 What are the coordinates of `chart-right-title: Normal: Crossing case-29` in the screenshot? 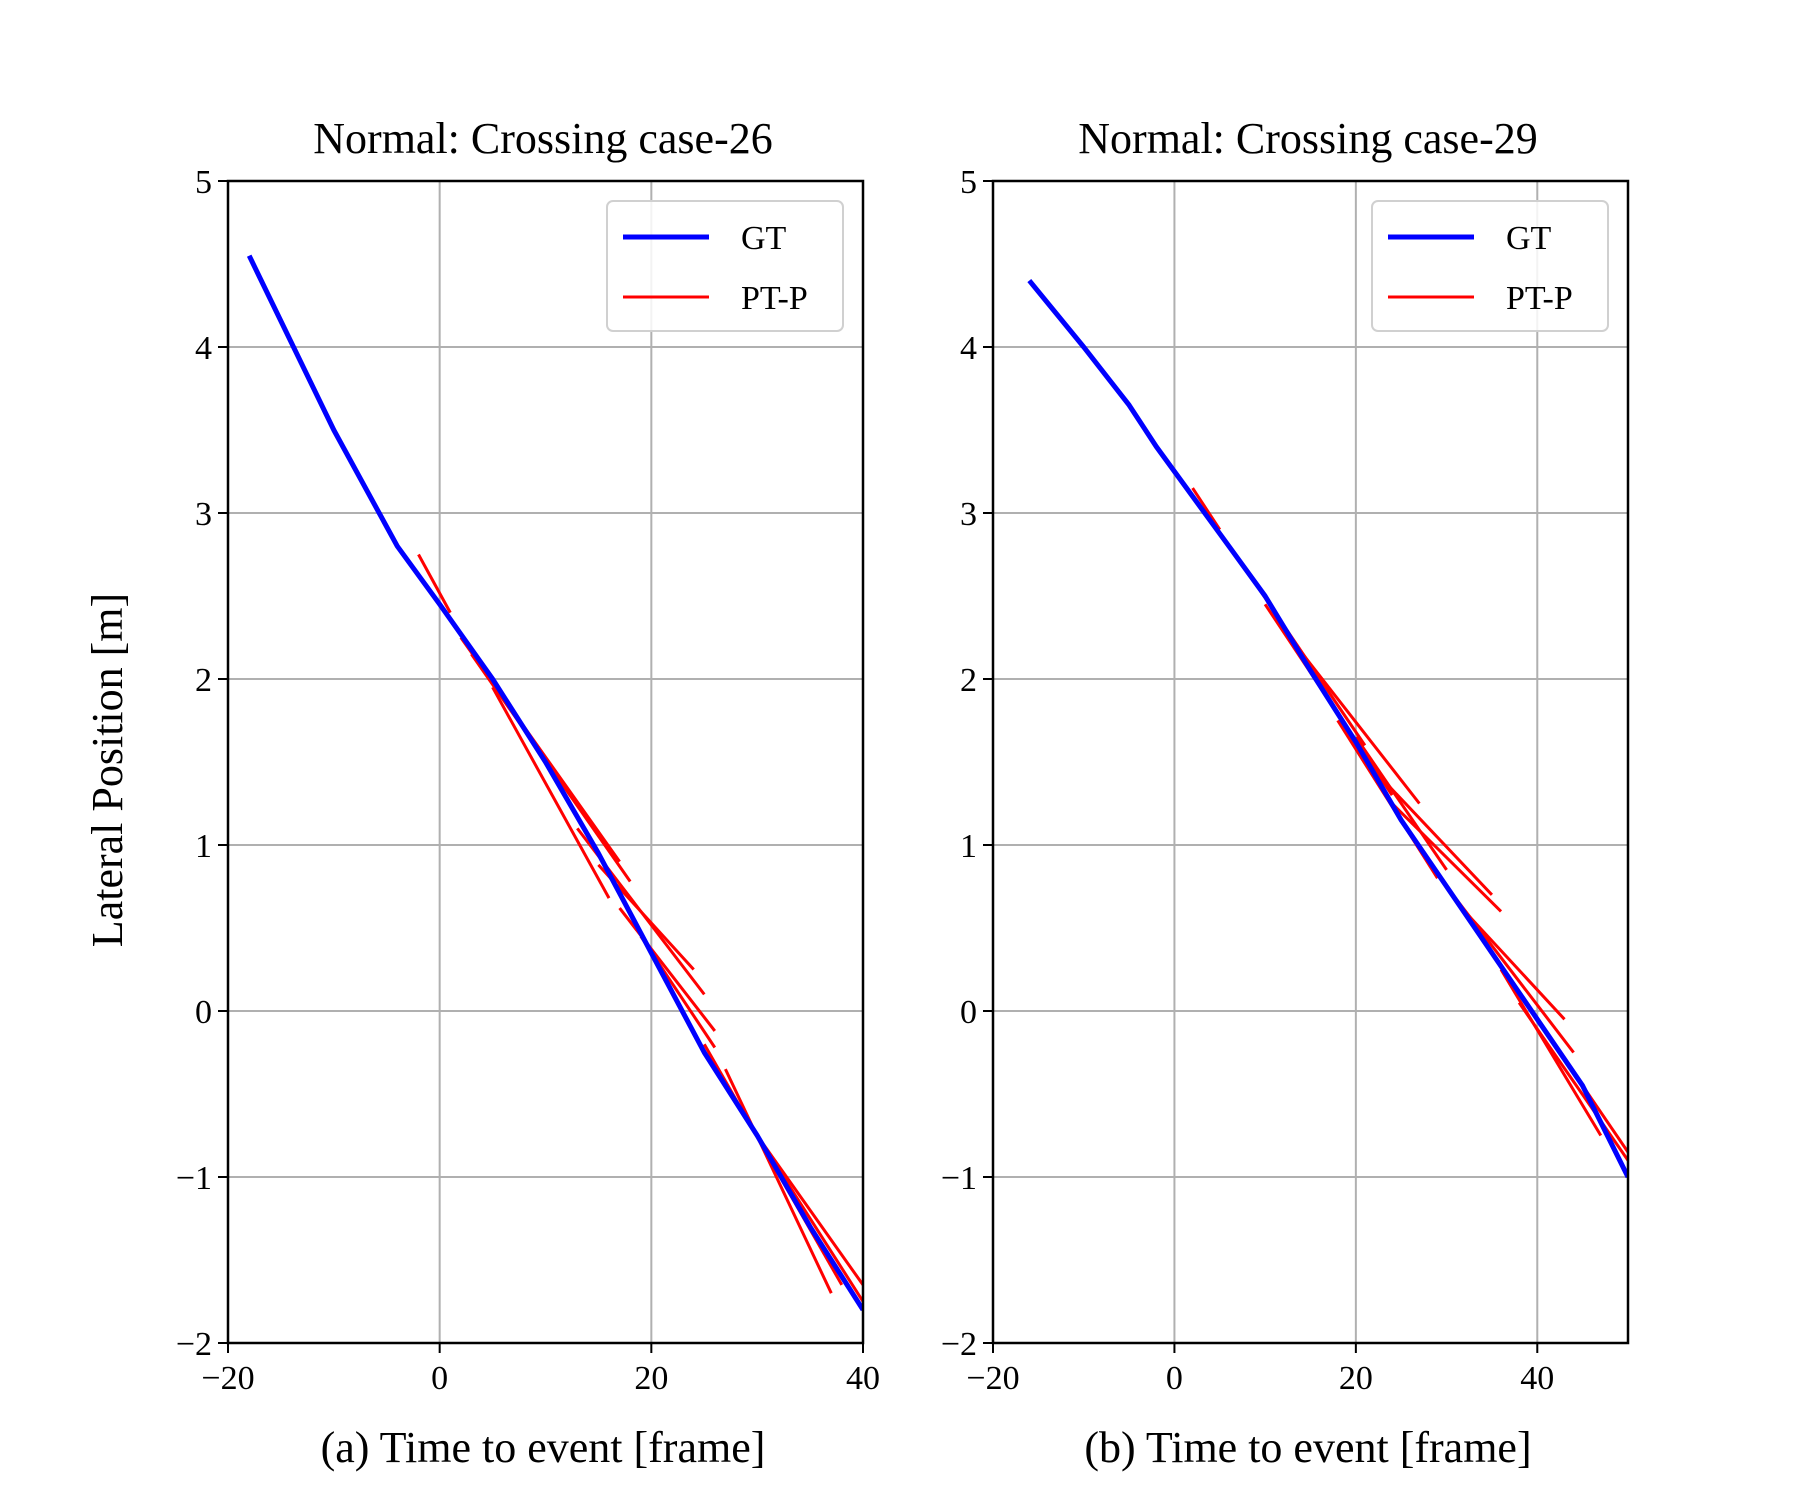 It's located at (1307, 138).